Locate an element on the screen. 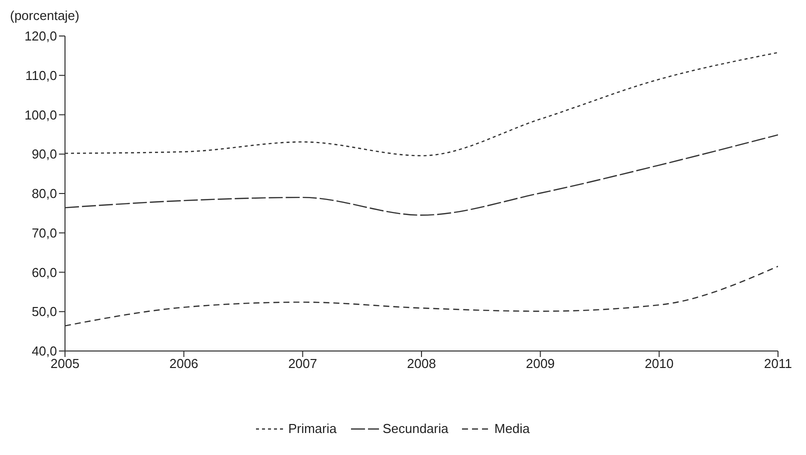 Image resolution: width=806 pixels, height=455 pixels. y-tick-label: 120,0 is located at coordinates (40, 36).